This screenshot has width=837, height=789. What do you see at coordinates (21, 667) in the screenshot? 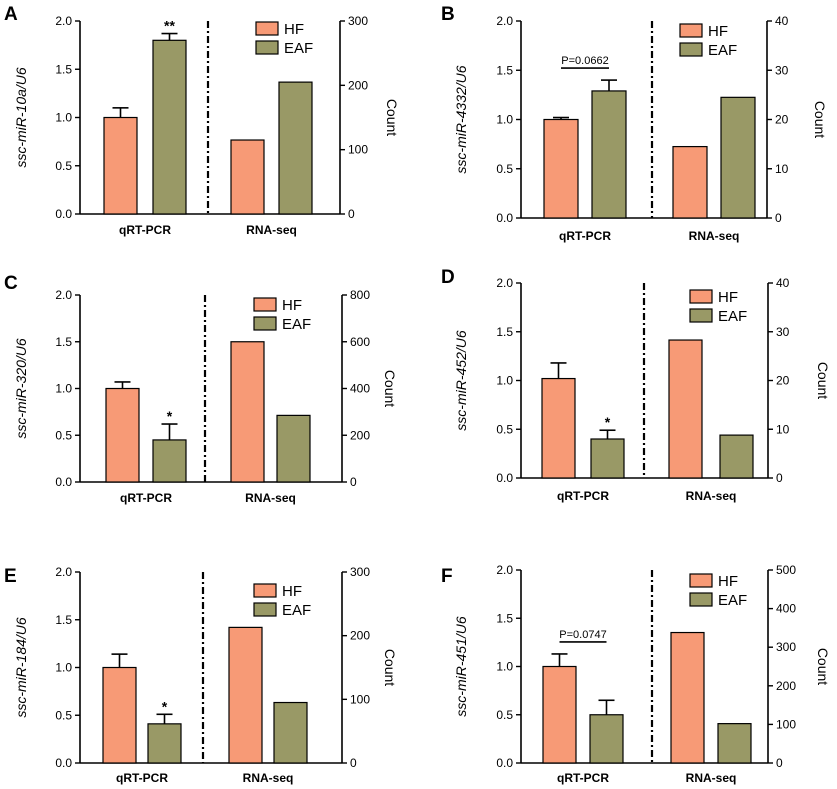
I see `y-axis-label: ssc-miR-184/U6` at bounding box center [21, 667].